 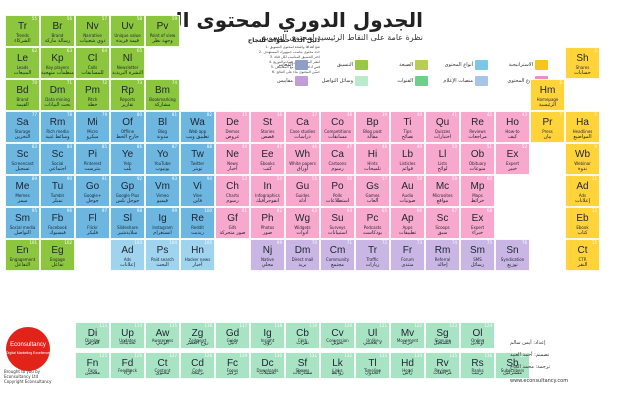 What do you see at coordinates (337, 340) in the screenshot?
I see `element-name: Conversion` at bounding box center [337, 340].